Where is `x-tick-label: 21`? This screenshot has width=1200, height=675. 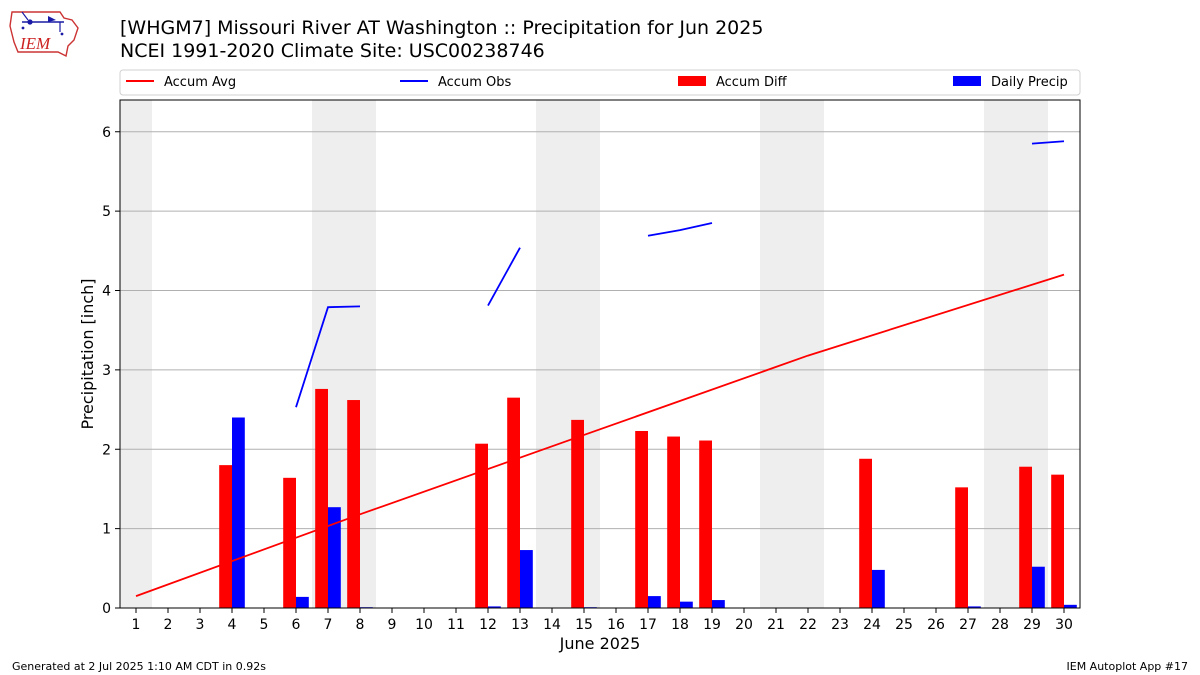 x-tick-label: 21 is located at coordinates (776, 625).